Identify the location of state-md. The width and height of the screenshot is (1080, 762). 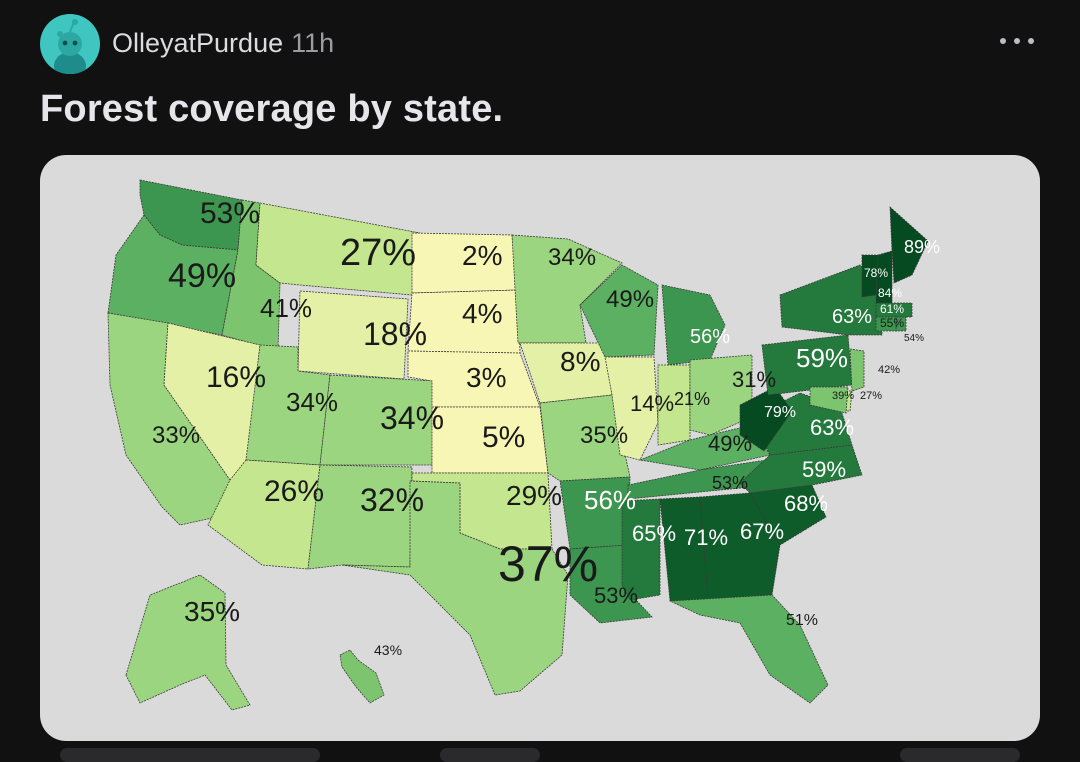
(829, 400).